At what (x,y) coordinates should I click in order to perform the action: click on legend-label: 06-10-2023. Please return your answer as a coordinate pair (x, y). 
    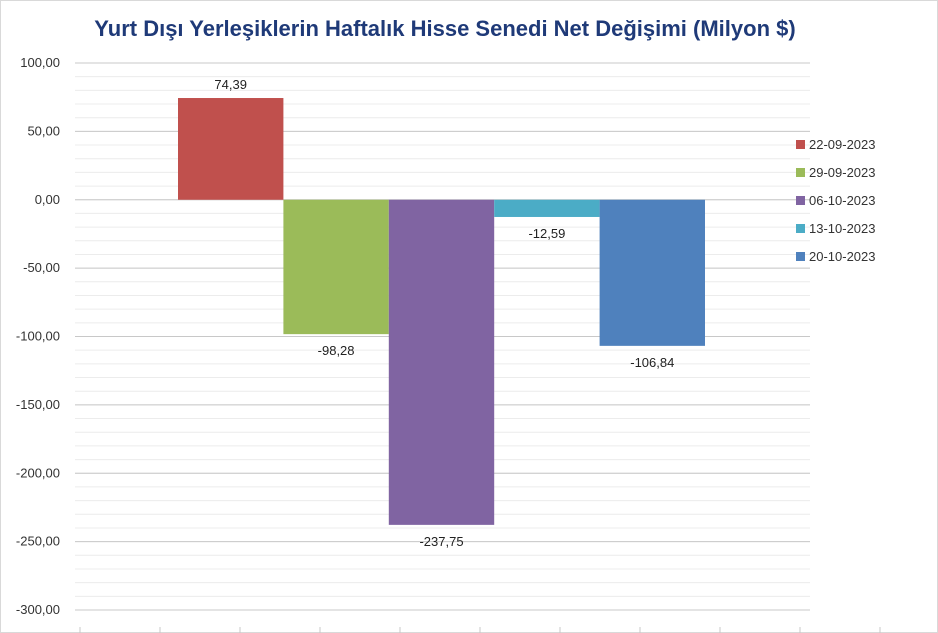
    Looking at the image, I should click on (842, 200).